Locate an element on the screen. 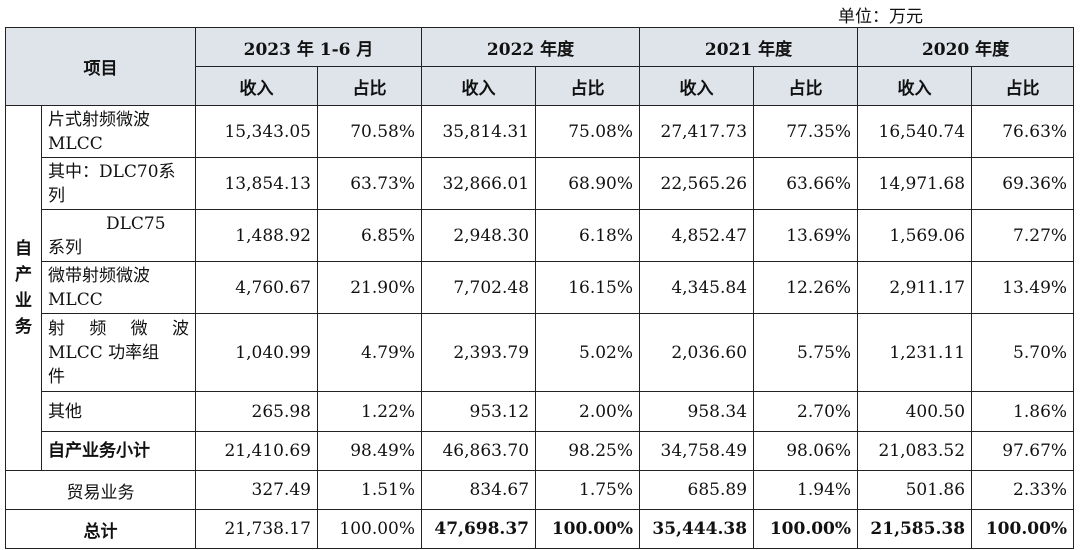  cell-value: 21,738.17 is located at coordinates (256, 529).